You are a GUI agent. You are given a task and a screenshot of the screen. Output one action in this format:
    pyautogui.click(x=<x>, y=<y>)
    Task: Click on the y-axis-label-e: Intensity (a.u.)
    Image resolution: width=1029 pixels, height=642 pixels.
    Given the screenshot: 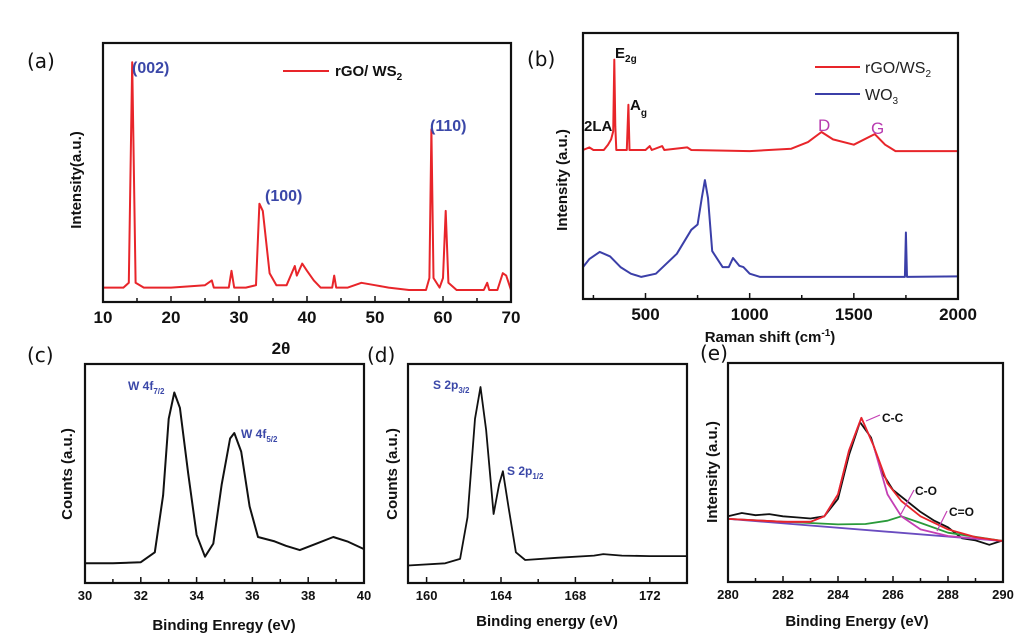 What is the action you would take?
    pyautogui.click(x=712, y=472)
    